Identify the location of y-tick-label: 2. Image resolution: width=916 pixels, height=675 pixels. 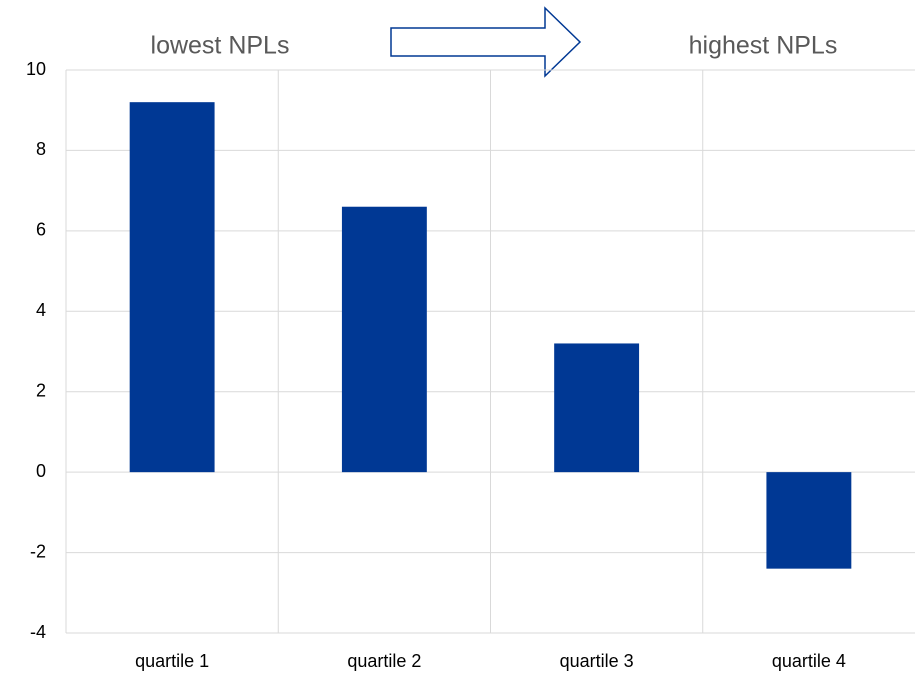
(41, 390).